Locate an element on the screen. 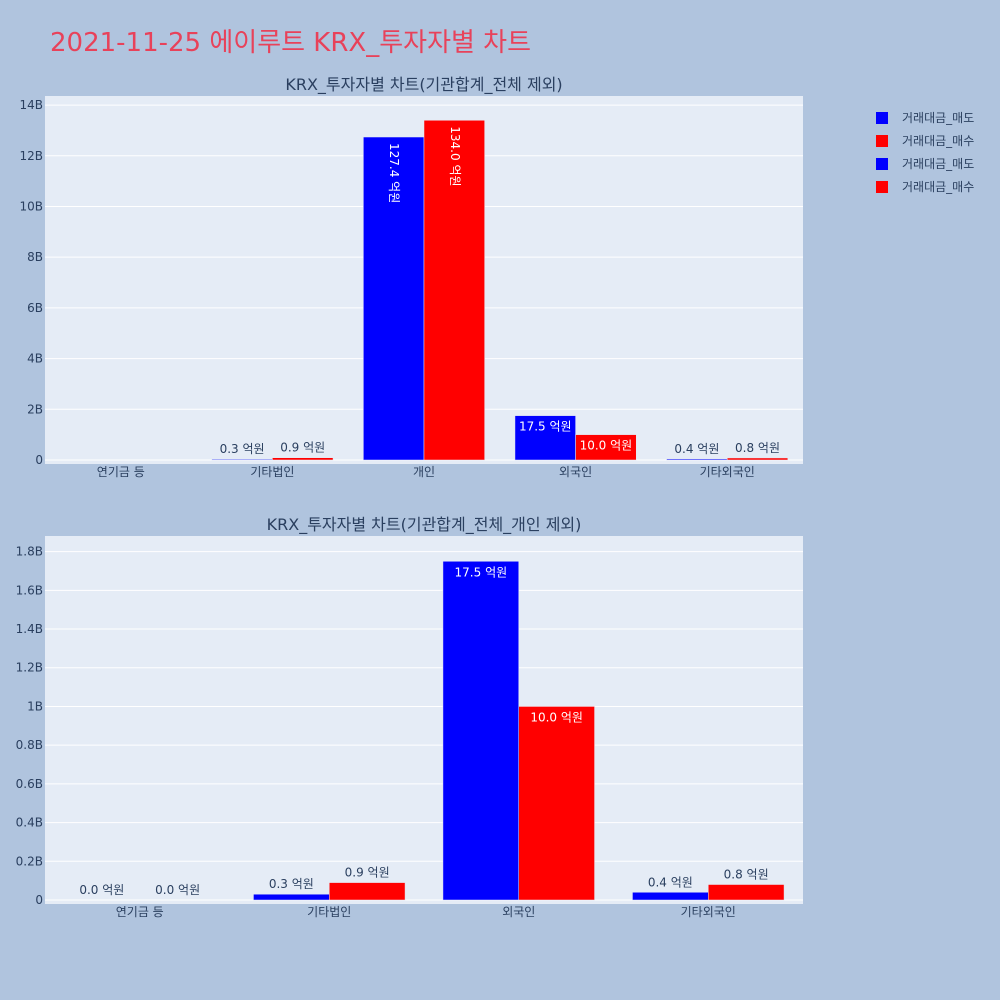 The image size is (1000, 1000). chart-title: KRX_투자자별 차트(기관합계_전체_개인 제외) is located at coordinates (424, 525).